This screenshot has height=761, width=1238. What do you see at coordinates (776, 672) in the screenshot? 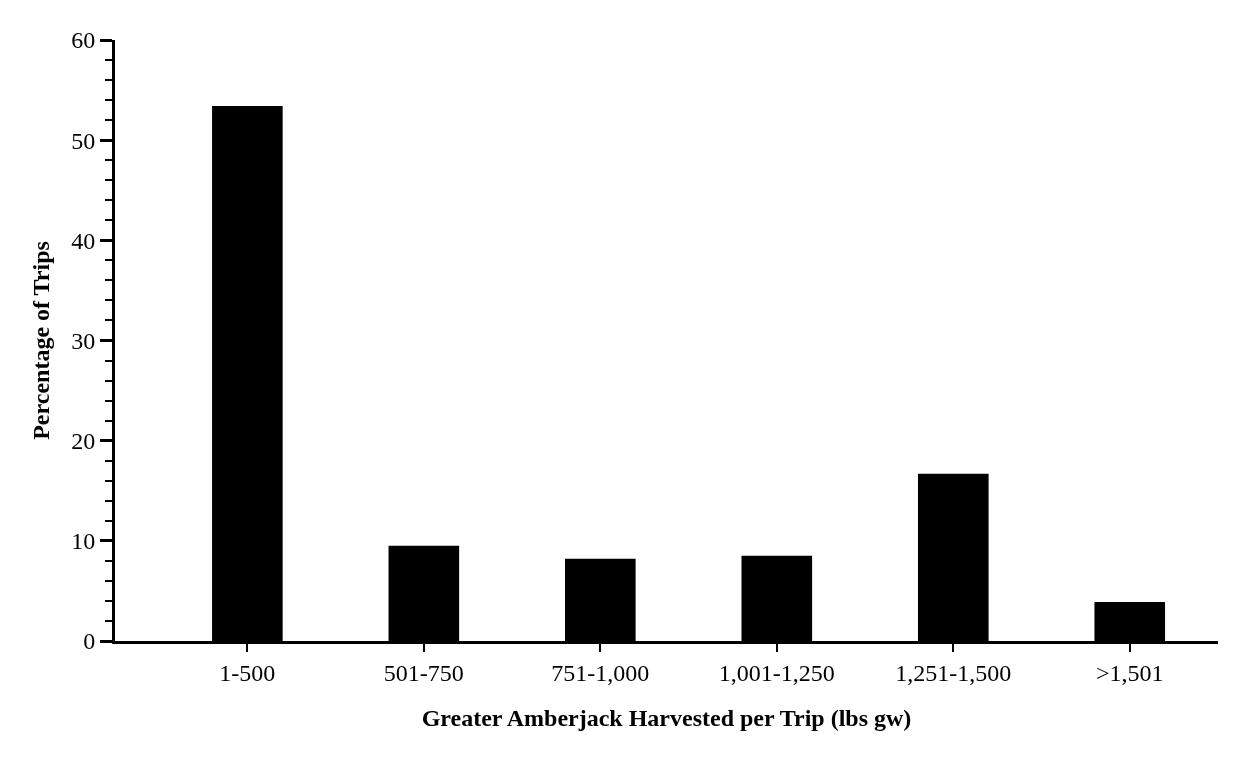
I see `x-tick-label: 1,001-1,250` at bounding box center [776, 672].